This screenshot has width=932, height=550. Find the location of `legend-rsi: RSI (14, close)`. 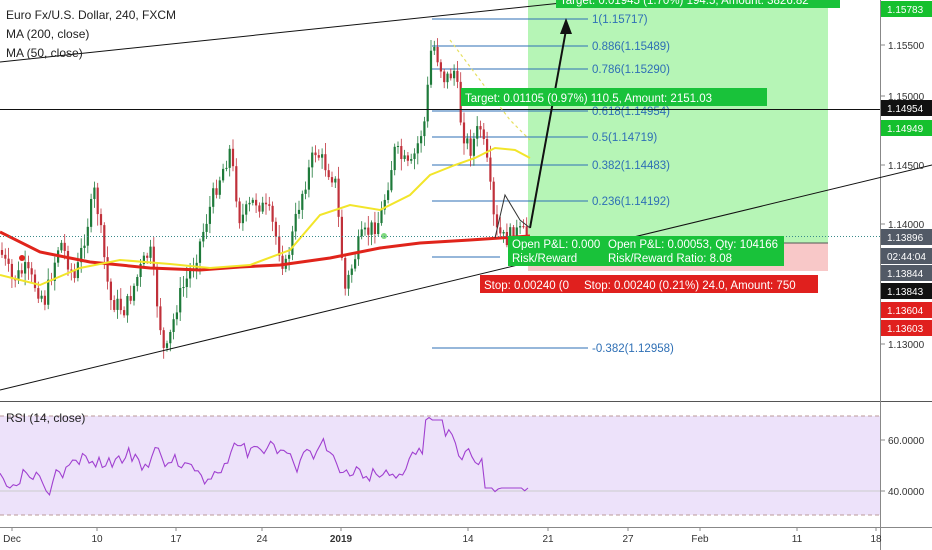

legend-rsi: RSI (14, close) is located at coordinates (46, 418).